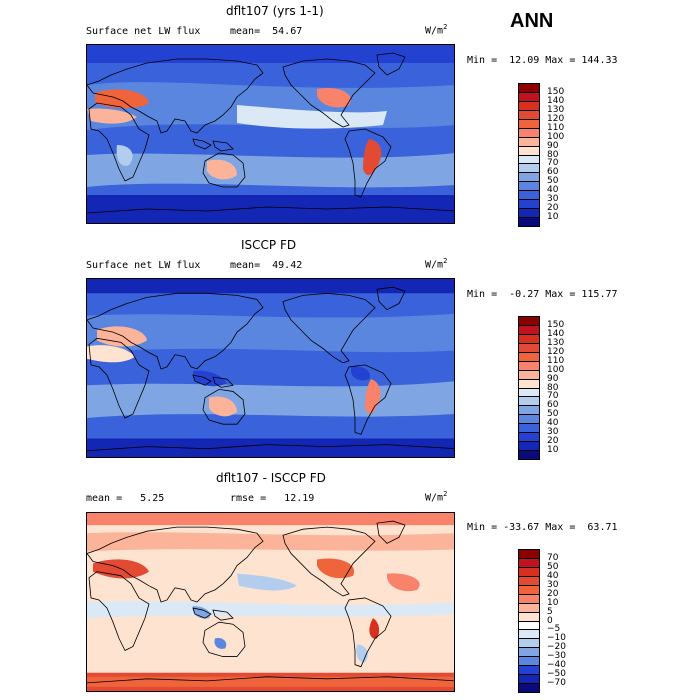 This screenshot has width=700, height=700. What do you see at coordinates (556, 656) in the screenshot?
I see `colorbar-level-label: −30` at bounding box center [556, 656].